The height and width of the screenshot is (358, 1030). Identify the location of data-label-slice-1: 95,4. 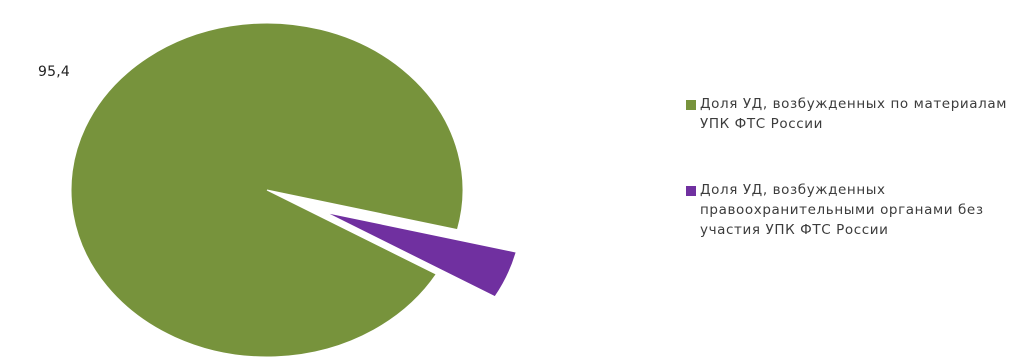
(54, 72).